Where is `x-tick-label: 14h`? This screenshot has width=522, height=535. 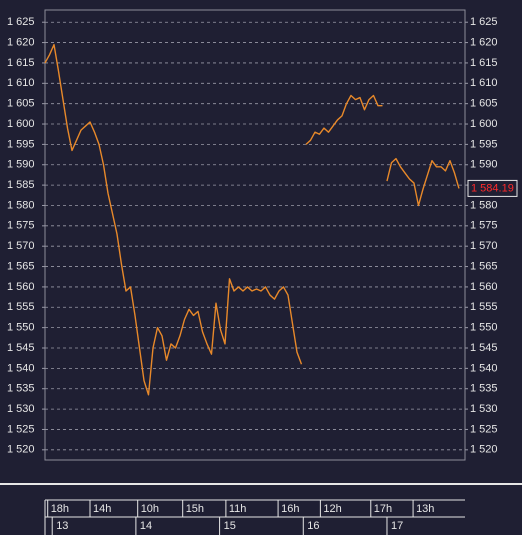
x-tick-label: 14h is located at coordinates (102, 509).